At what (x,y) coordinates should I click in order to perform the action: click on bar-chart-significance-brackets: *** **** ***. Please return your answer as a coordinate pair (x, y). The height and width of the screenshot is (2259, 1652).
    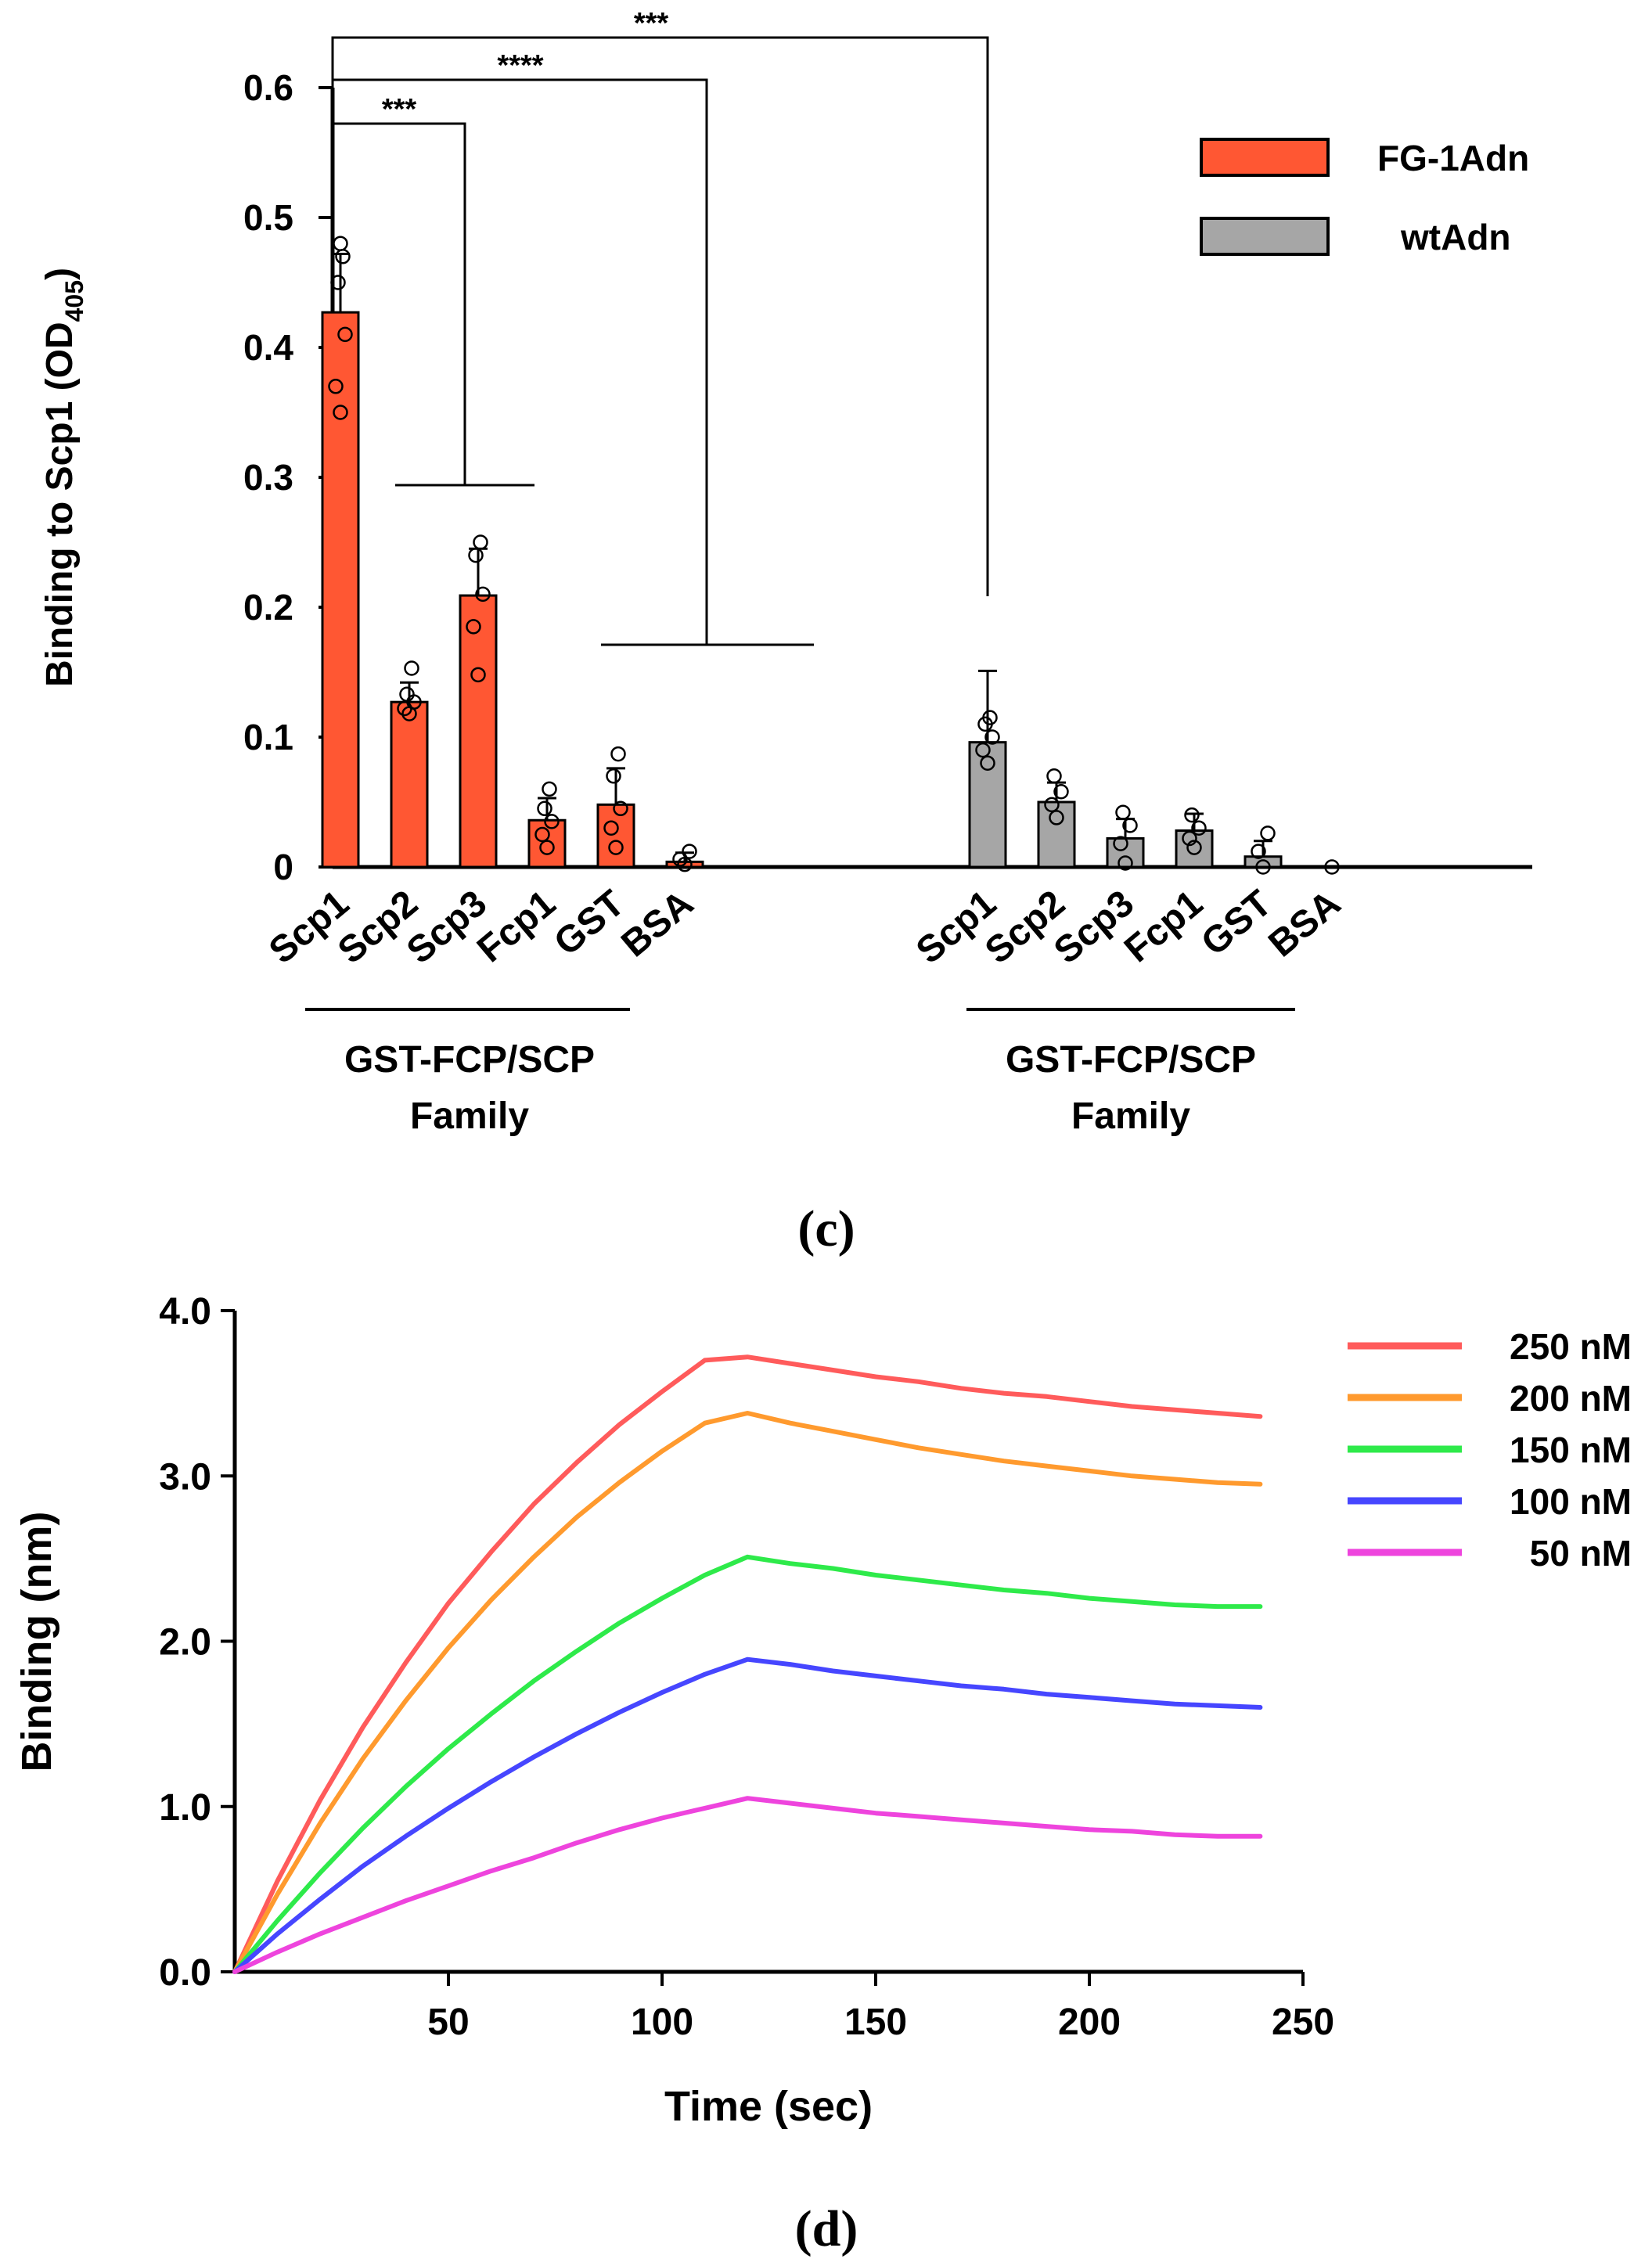
    Looking at the image, I should click on (660, 326).